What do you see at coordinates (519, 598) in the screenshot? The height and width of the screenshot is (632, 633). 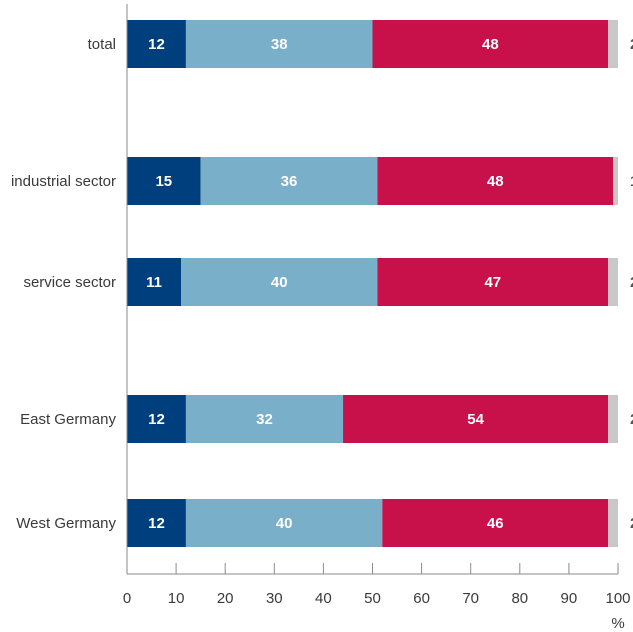 I see `x-tick-label: 80` at bounding box center [519, 598].